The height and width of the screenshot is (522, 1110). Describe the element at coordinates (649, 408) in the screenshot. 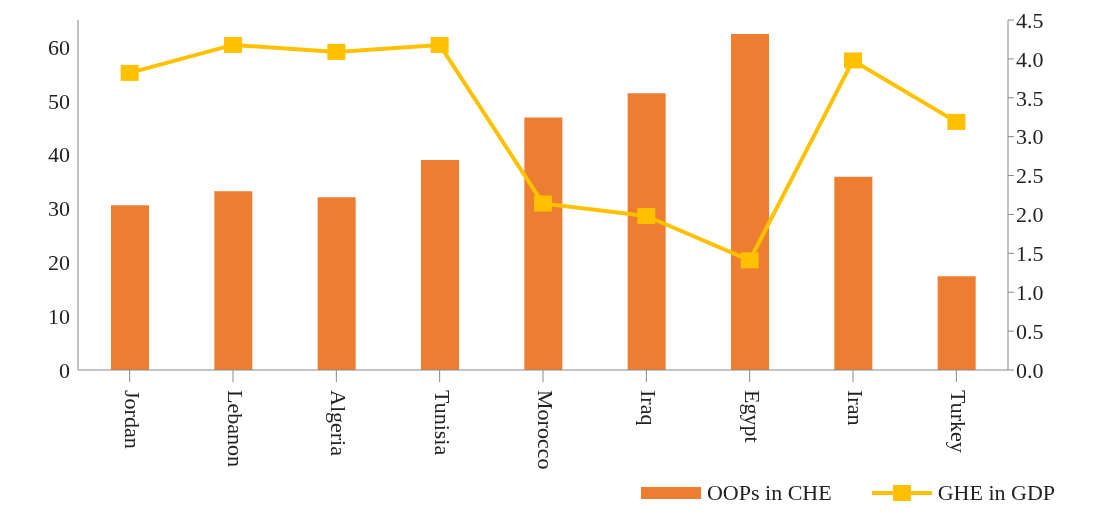

I see `x-tick-label: Iraq` at that location.